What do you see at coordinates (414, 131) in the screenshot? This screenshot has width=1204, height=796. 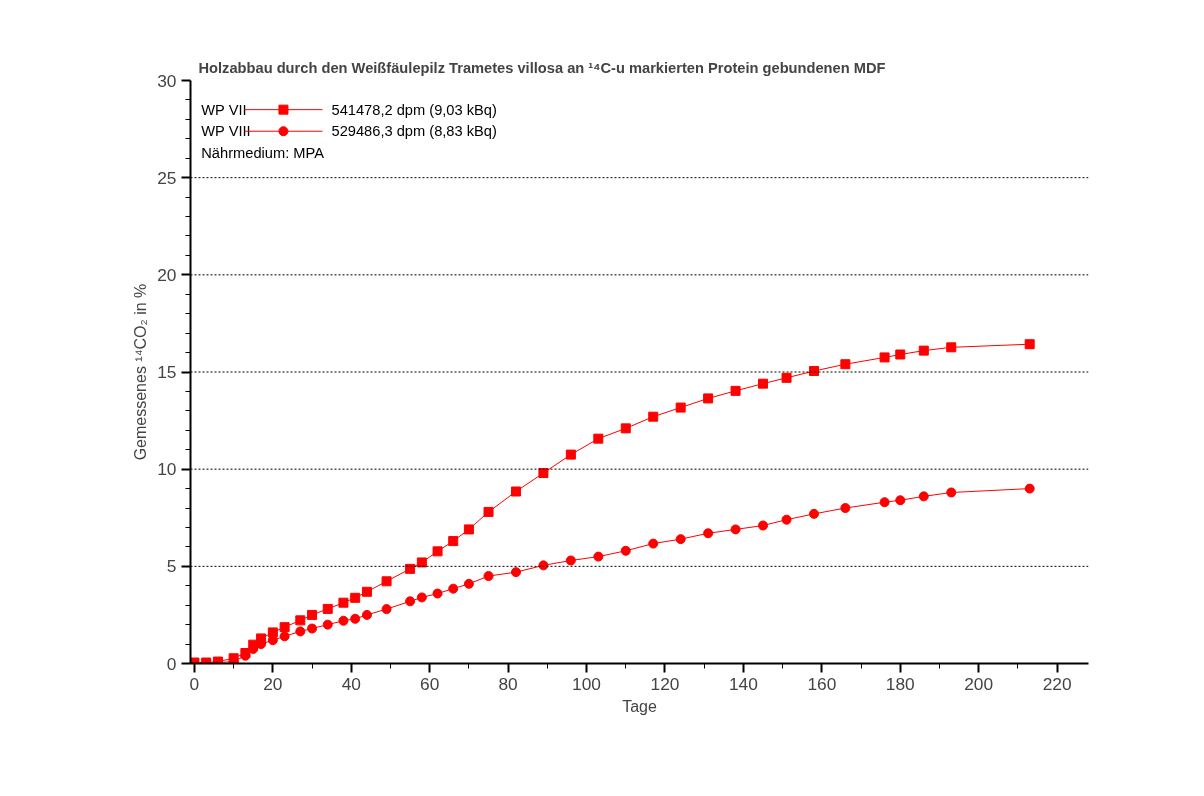 I see `annotation: 529486,3 dpm (8,83 kBq)` at bounding box center [414, 131].